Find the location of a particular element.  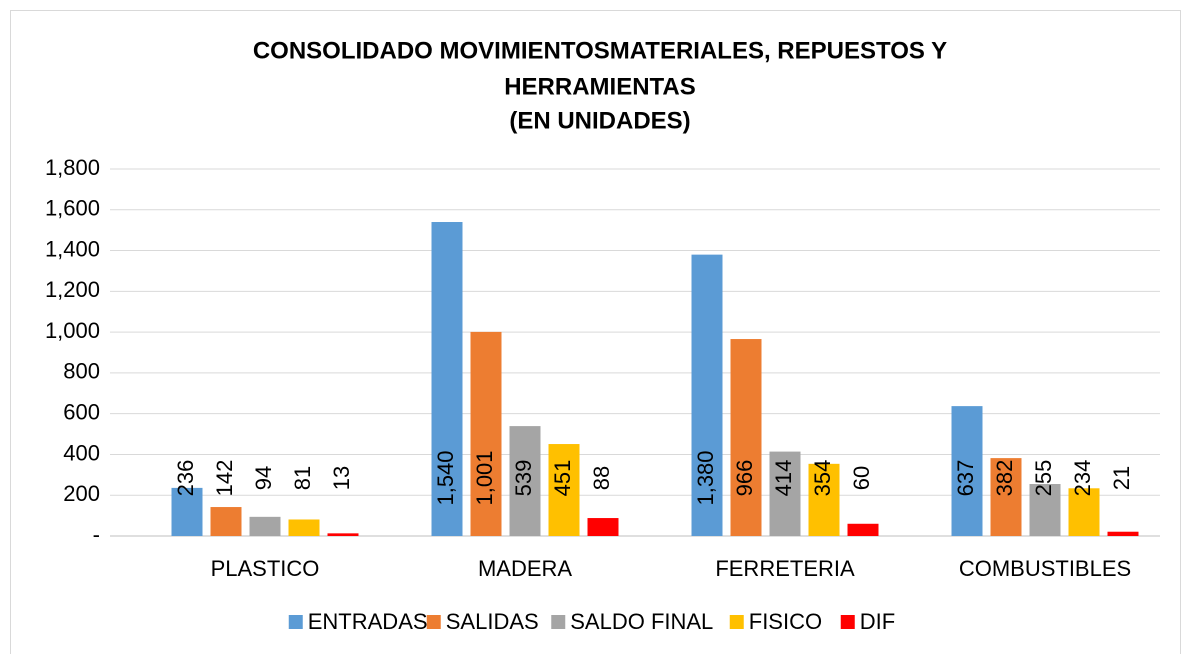

data-label: 255 is located at coordinates (1043, 478).